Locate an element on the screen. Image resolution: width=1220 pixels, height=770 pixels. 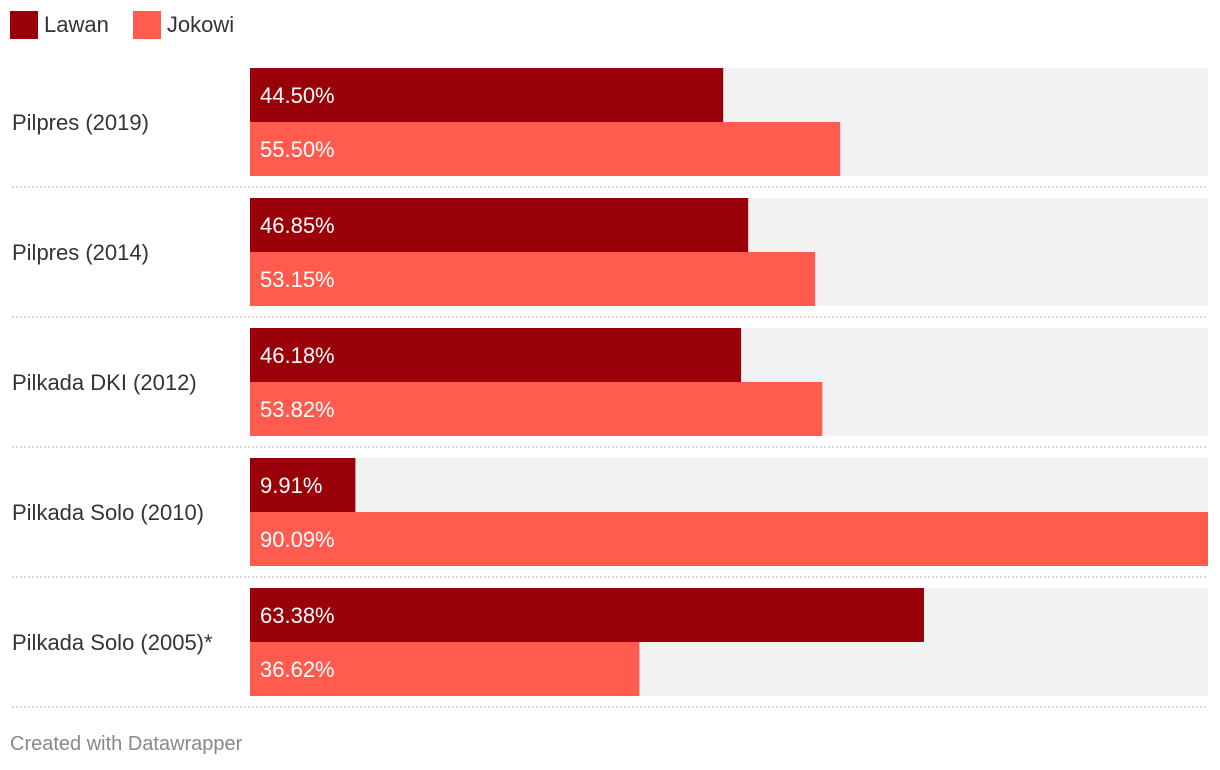
category-label: Pilkada Solo (2005)* is located at coordinates (112, 642).